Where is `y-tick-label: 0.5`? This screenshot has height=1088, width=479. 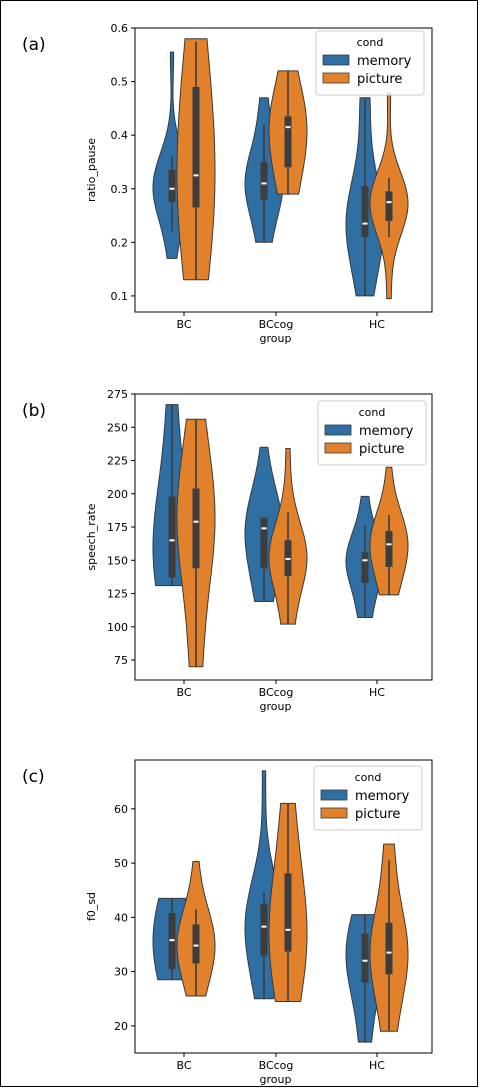
y-tick-label: 0.5 is located at coordinates (120, 82).